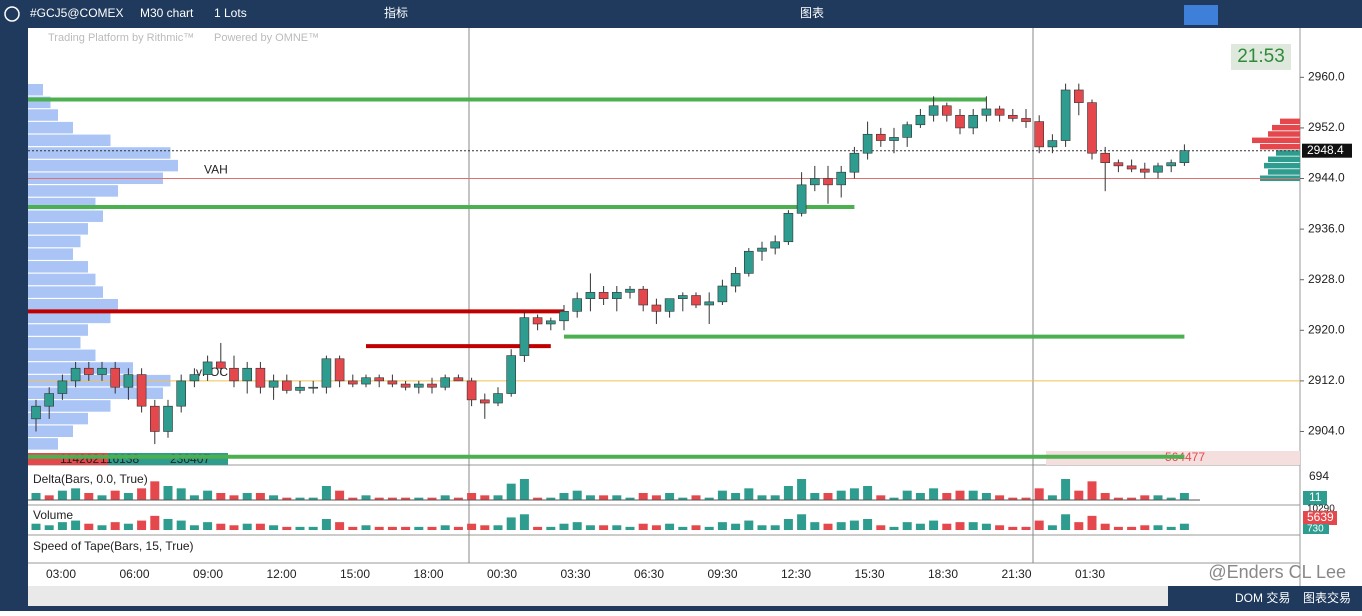  What do you see at coordinates (396, 12) in the screenshot?
I see `indicators: 指标` at bounding box center [396, 12].